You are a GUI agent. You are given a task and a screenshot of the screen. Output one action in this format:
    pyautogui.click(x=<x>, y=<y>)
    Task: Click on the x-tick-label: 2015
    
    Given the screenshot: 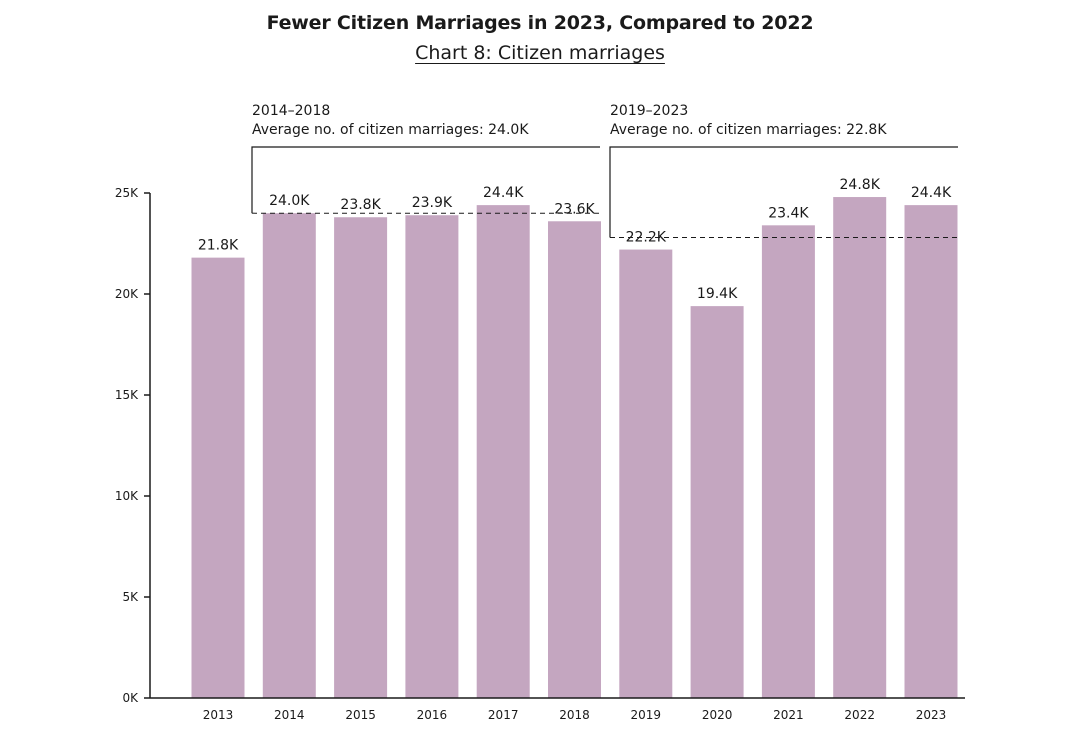 What is the action you would take?
    pyautogui.click(x=360, y=715)
    